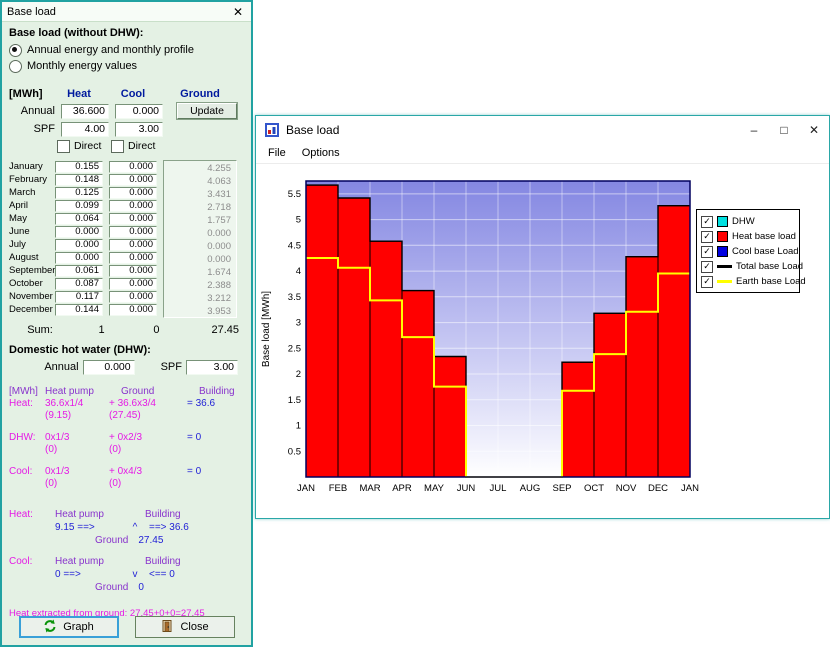  What do you see at coordinates (126, 66) in the screenshot?
I see `radio-monthly-values: Monthly energy values` at bounding box center [126, 66].